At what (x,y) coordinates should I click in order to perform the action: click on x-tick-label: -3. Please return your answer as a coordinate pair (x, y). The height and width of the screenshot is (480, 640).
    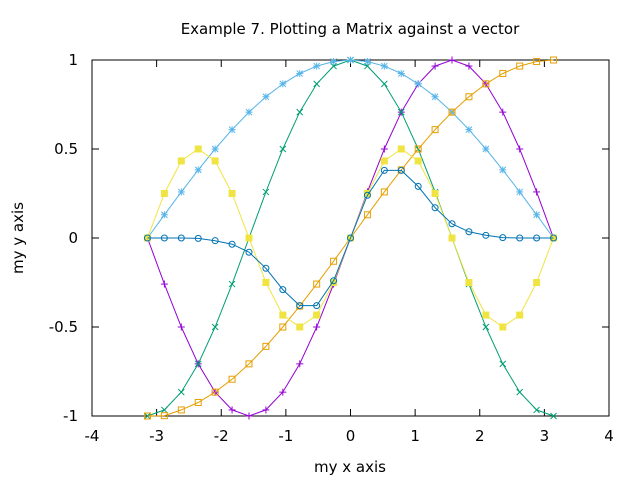
    Looking at the image, I should click on (156, 436).